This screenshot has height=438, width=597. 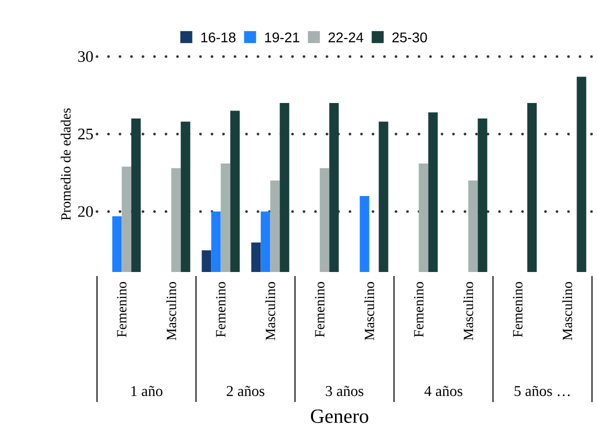 What do you see at coordinates (85, 134) in the screenshot?
I see `y-tick-label: 25` at bounding box center [85, 134].